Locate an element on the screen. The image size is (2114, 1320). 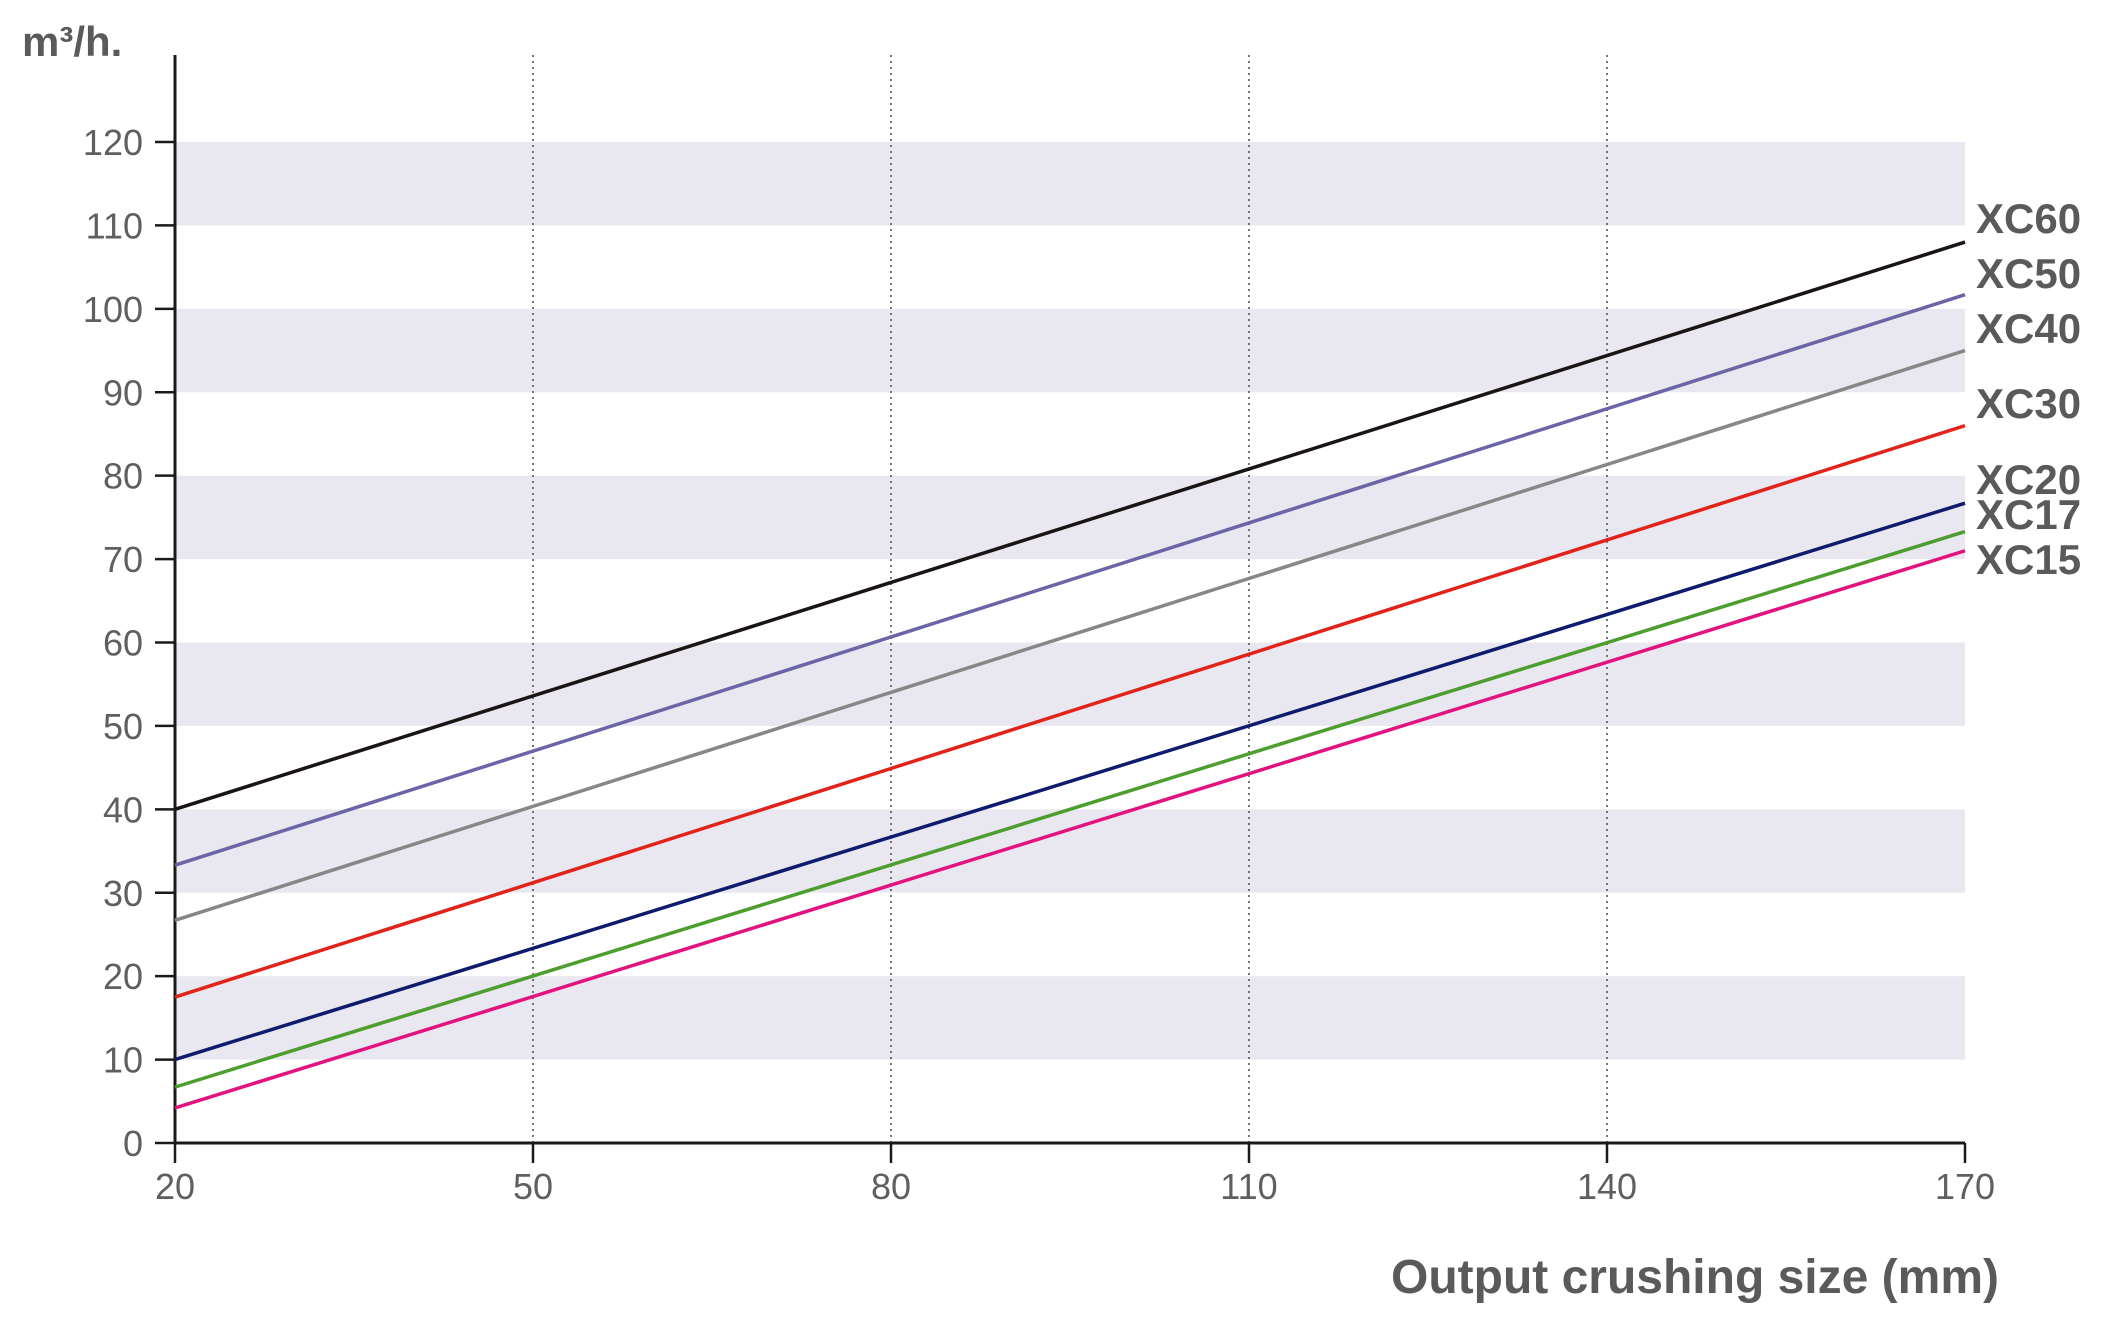
series-label-xc60: XC60 is located at coordinates (2028, 218).